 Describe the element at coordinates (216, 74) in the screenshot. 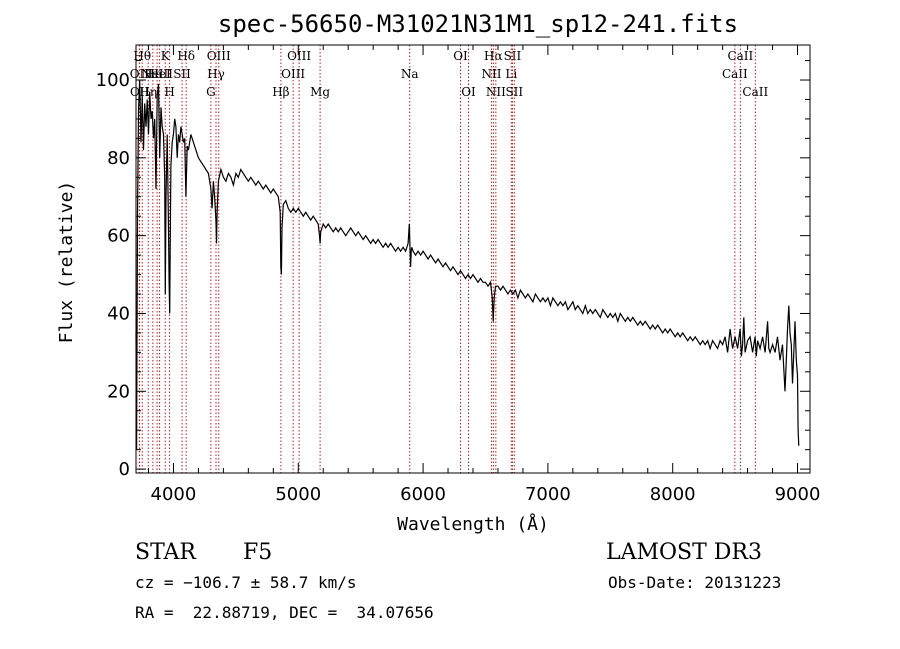

I see `line-label: Hγ` at that location.